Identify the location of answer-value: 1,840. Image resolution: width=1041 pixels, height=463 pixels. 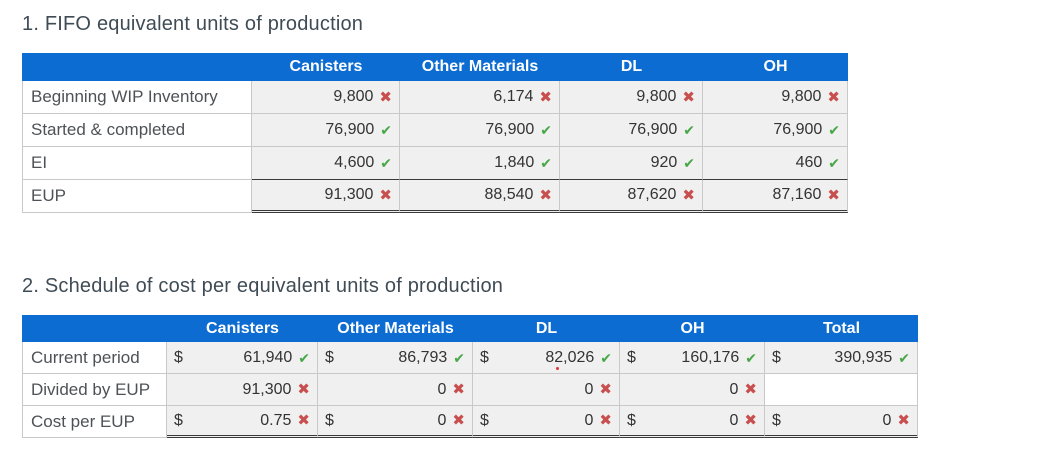
(514, 162).